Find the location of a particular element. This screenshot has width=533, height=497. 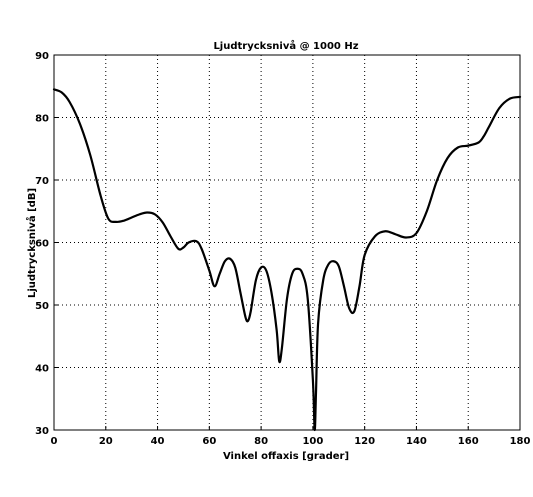

x-tick-label: 160 is located at coordinates (468, 441).